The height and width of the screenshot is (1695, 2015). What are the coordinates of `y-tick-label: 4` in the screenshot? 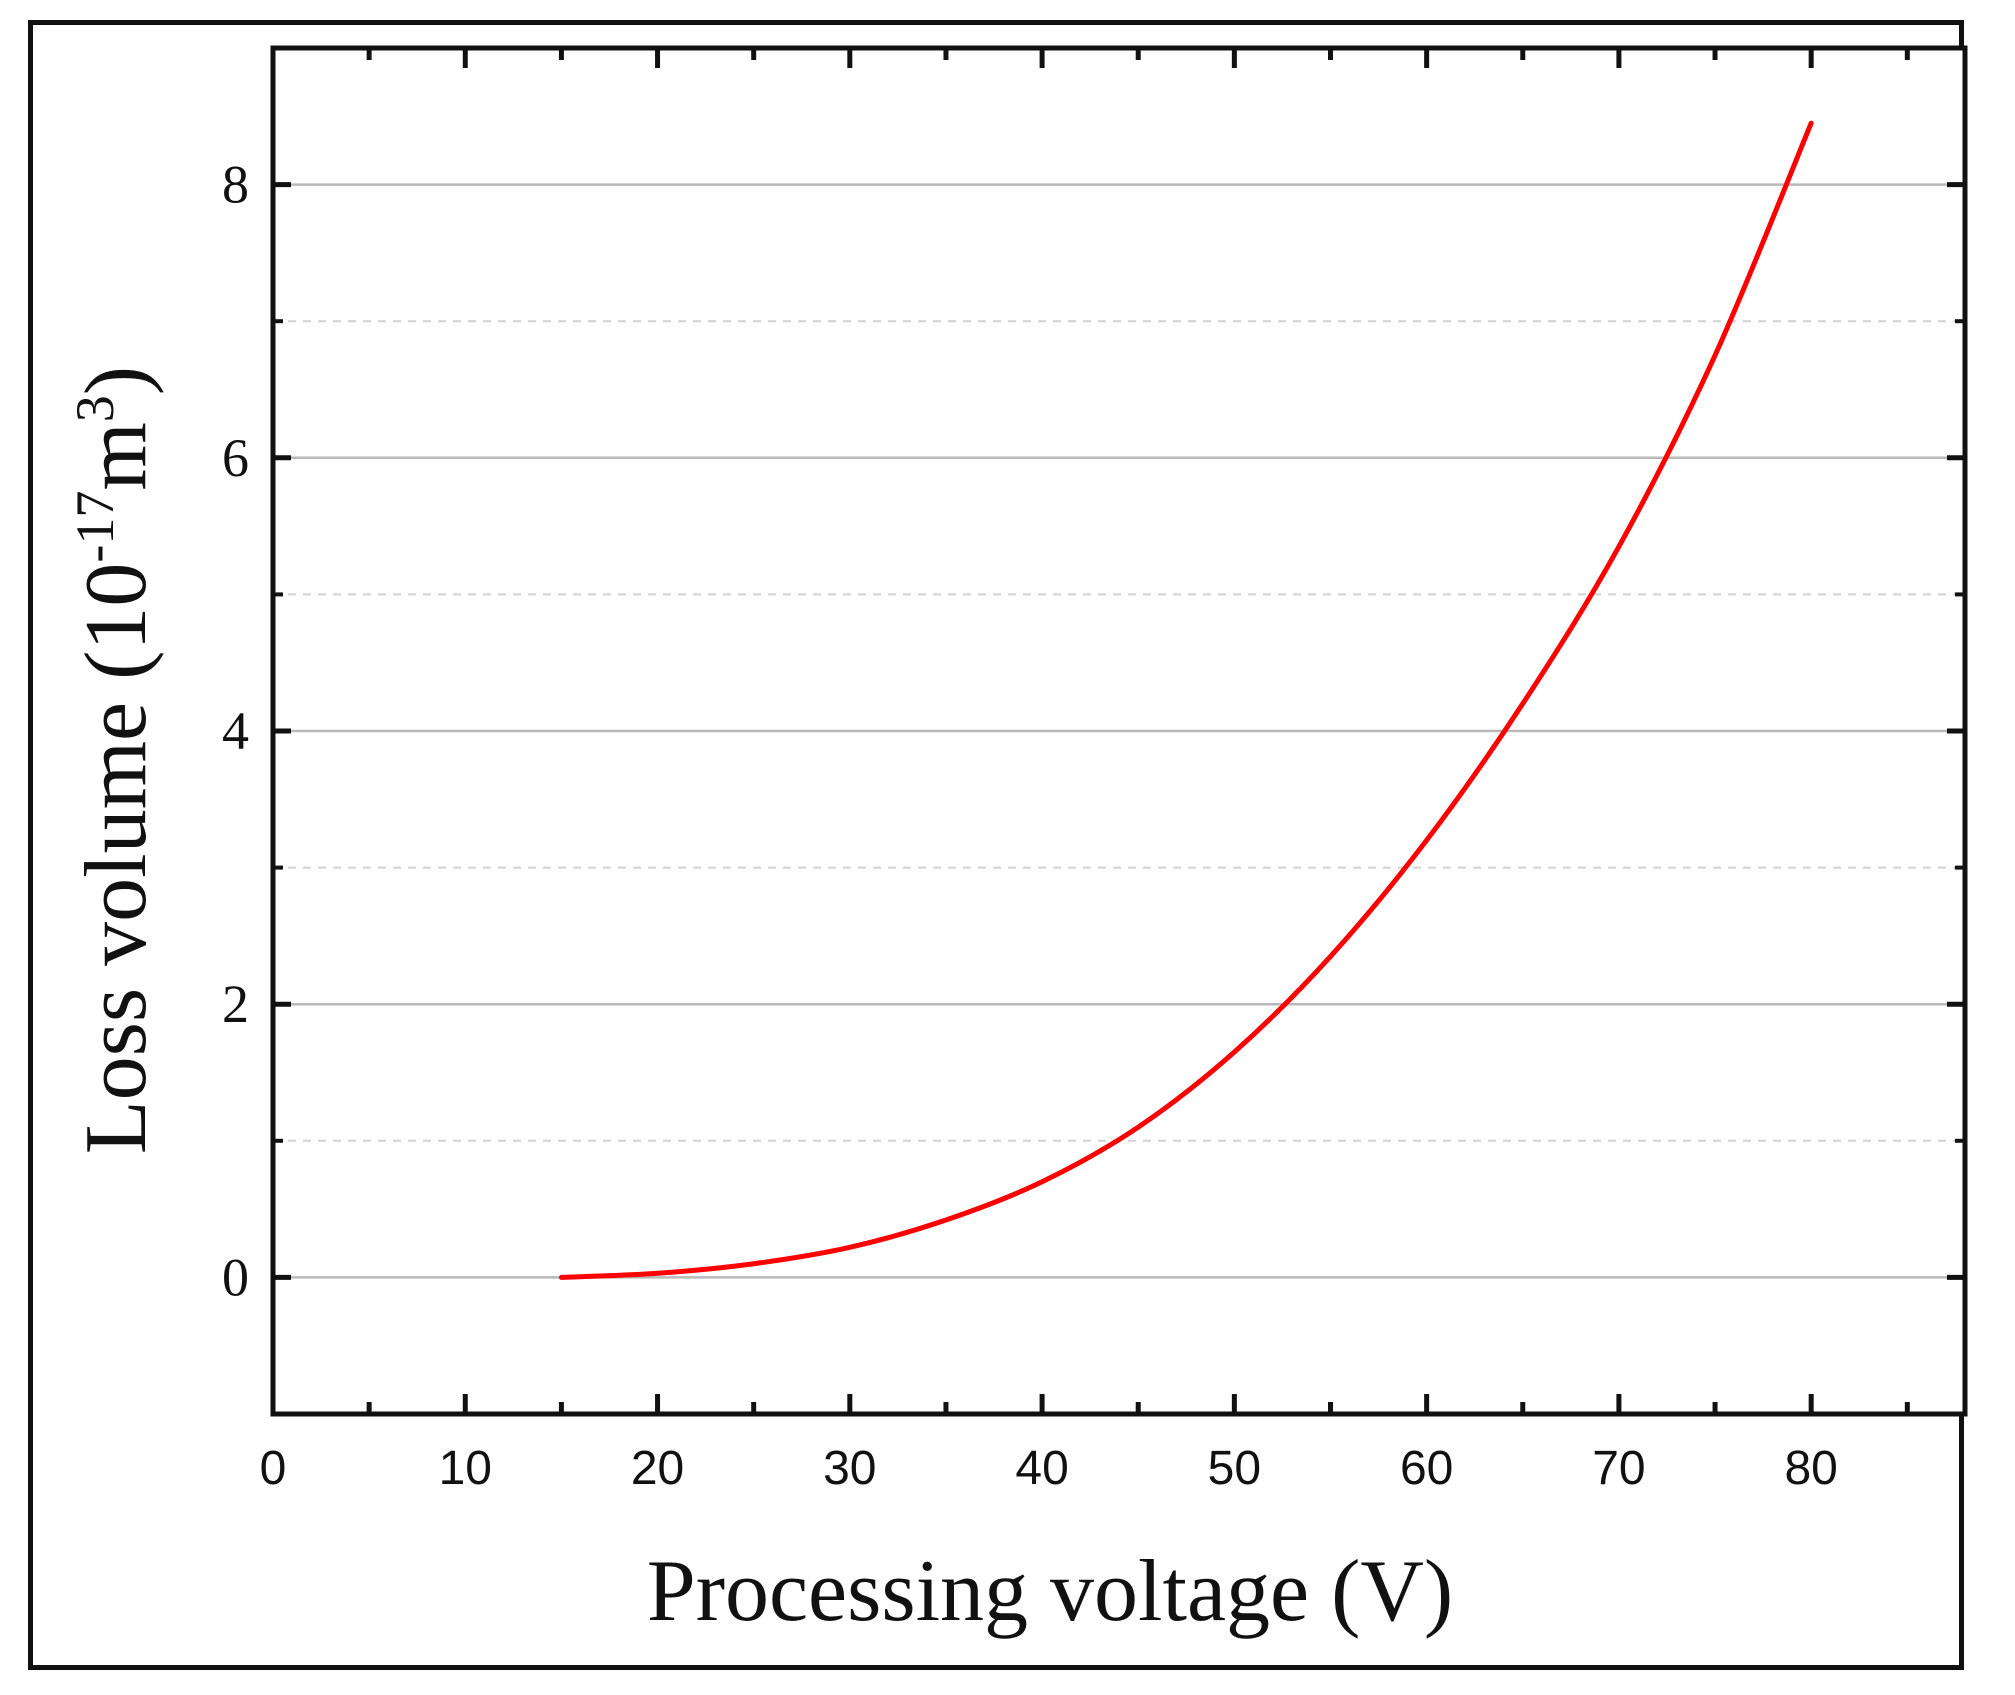 It's located at (235, 731).